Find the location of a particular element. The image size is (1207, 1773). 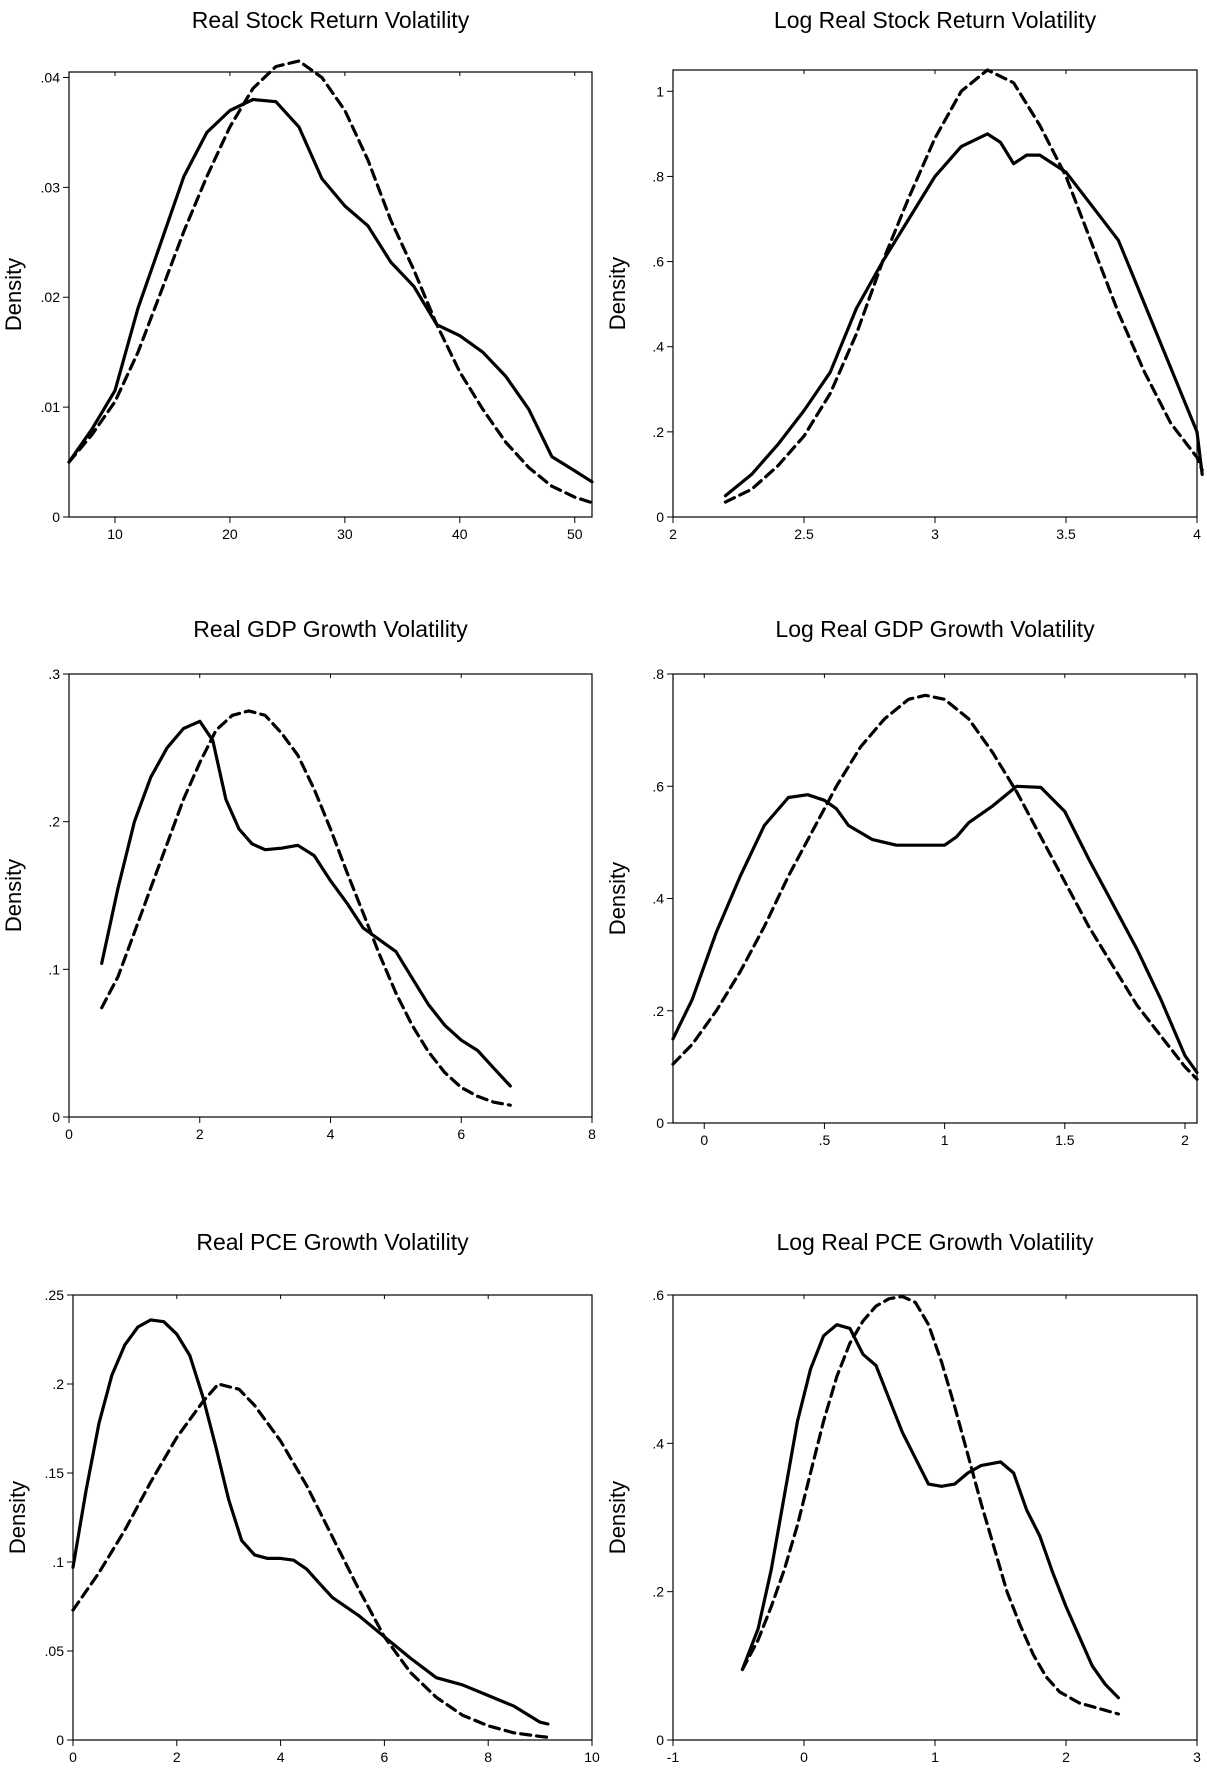

x-tick-label: 3.5 is located at coordinates (1066, 534).